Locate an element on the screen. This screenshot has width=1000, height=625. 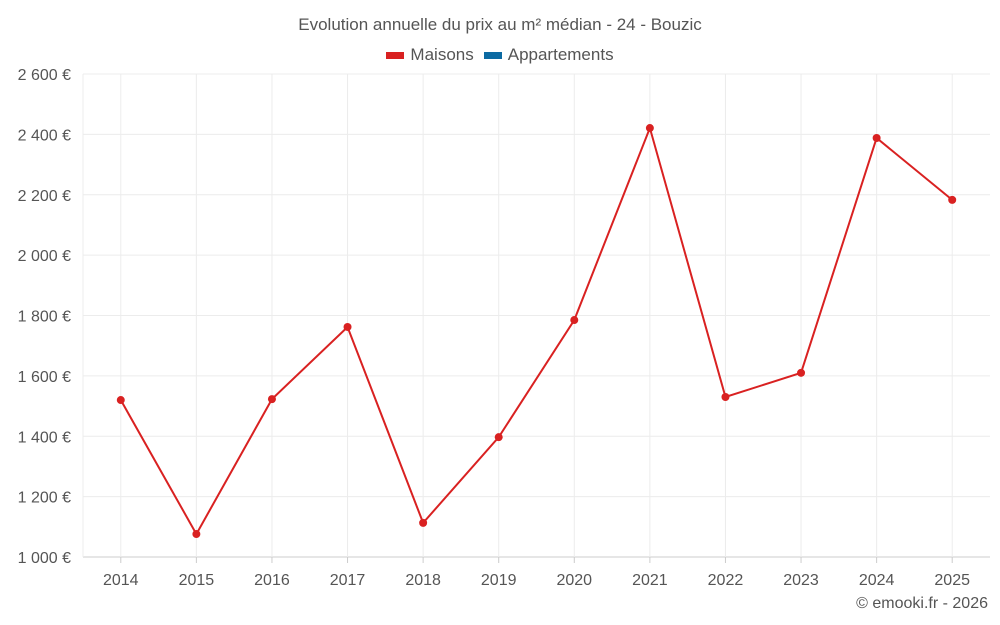
x-tick-label: 2021 is located at coordinates (650, 580).